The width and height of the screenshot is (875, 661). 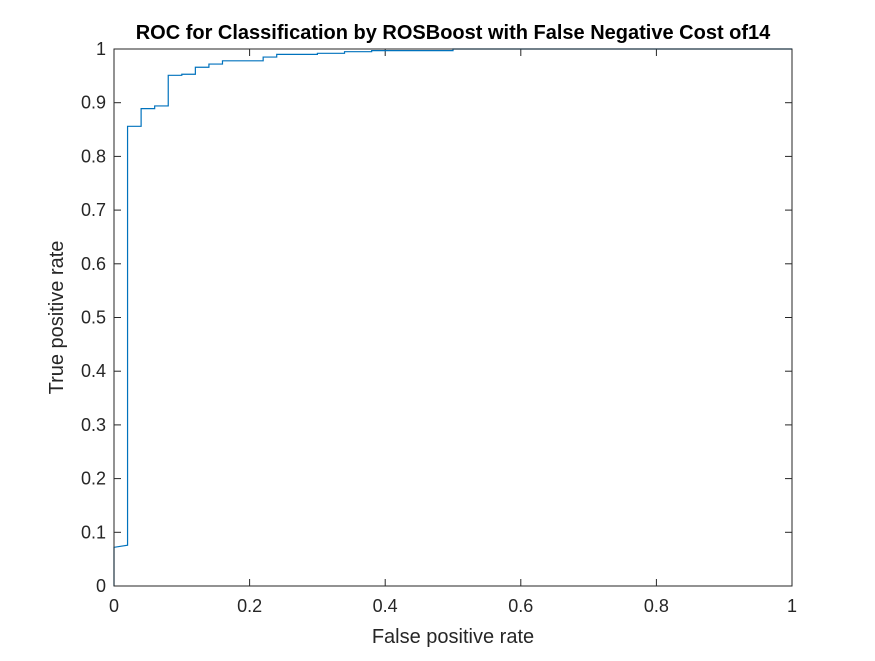 I want to click on y-tick-label: 0.1, so click(x=93, y=532).